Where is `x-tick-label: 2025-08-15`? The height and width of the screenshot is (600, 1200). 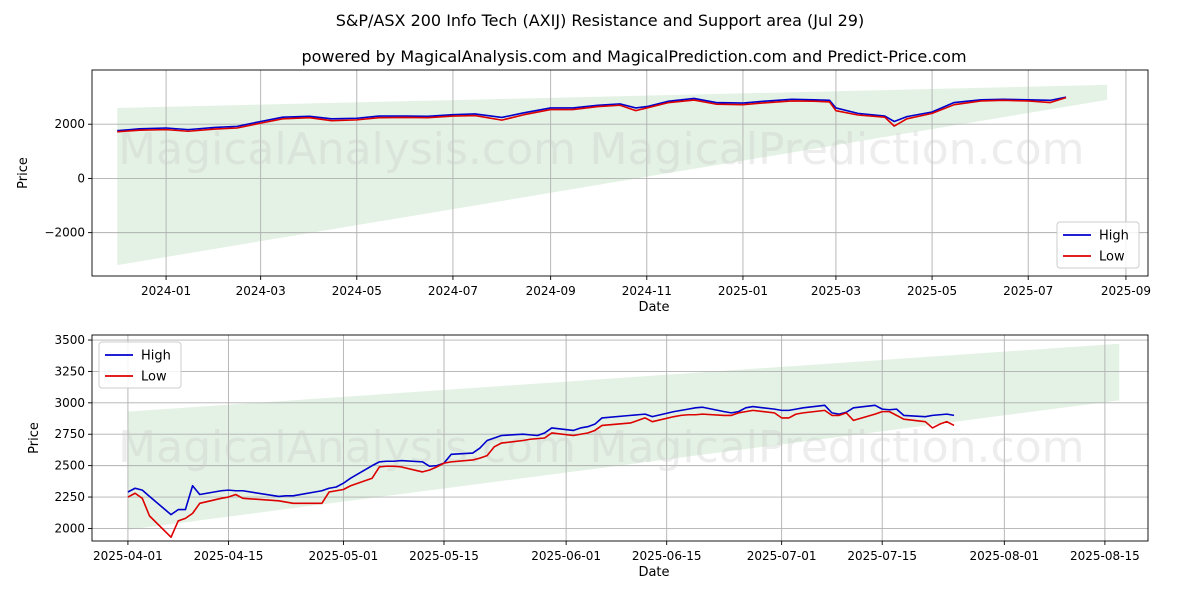 x-tick-label: 2025-08-15 is located at coordinates (1105, 556).